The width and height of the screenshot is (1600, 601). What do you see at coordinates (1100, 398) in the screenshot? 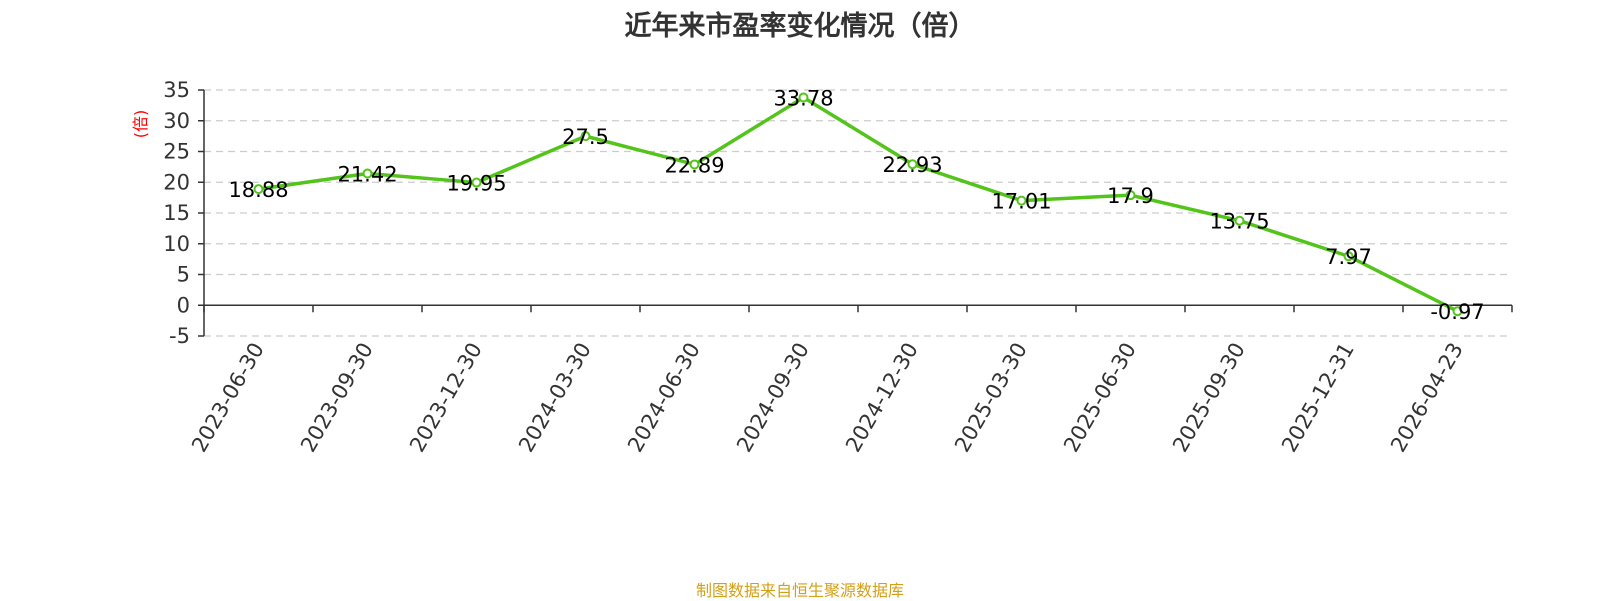
I see `x-tick-label: 2025-06-30` at bounding box center [1100, 398].